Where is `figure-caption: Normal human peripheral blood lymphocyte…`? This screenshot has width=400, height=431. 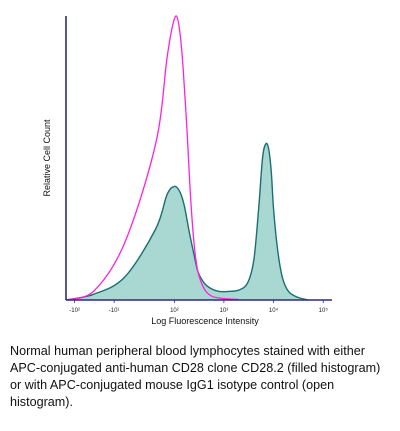 figure-caption: Normal human peripheral blood lymphocyte… is located at coordinates (195, 376).